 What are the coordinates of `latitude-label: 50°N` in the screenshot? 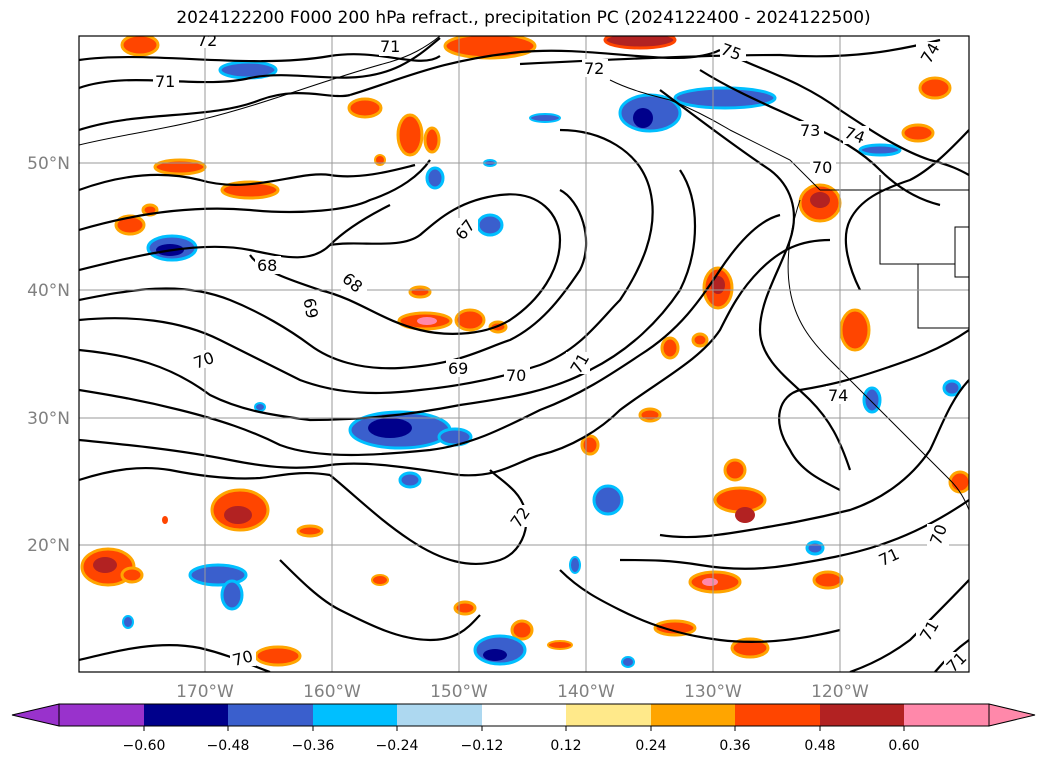 It's located at (48, 164).